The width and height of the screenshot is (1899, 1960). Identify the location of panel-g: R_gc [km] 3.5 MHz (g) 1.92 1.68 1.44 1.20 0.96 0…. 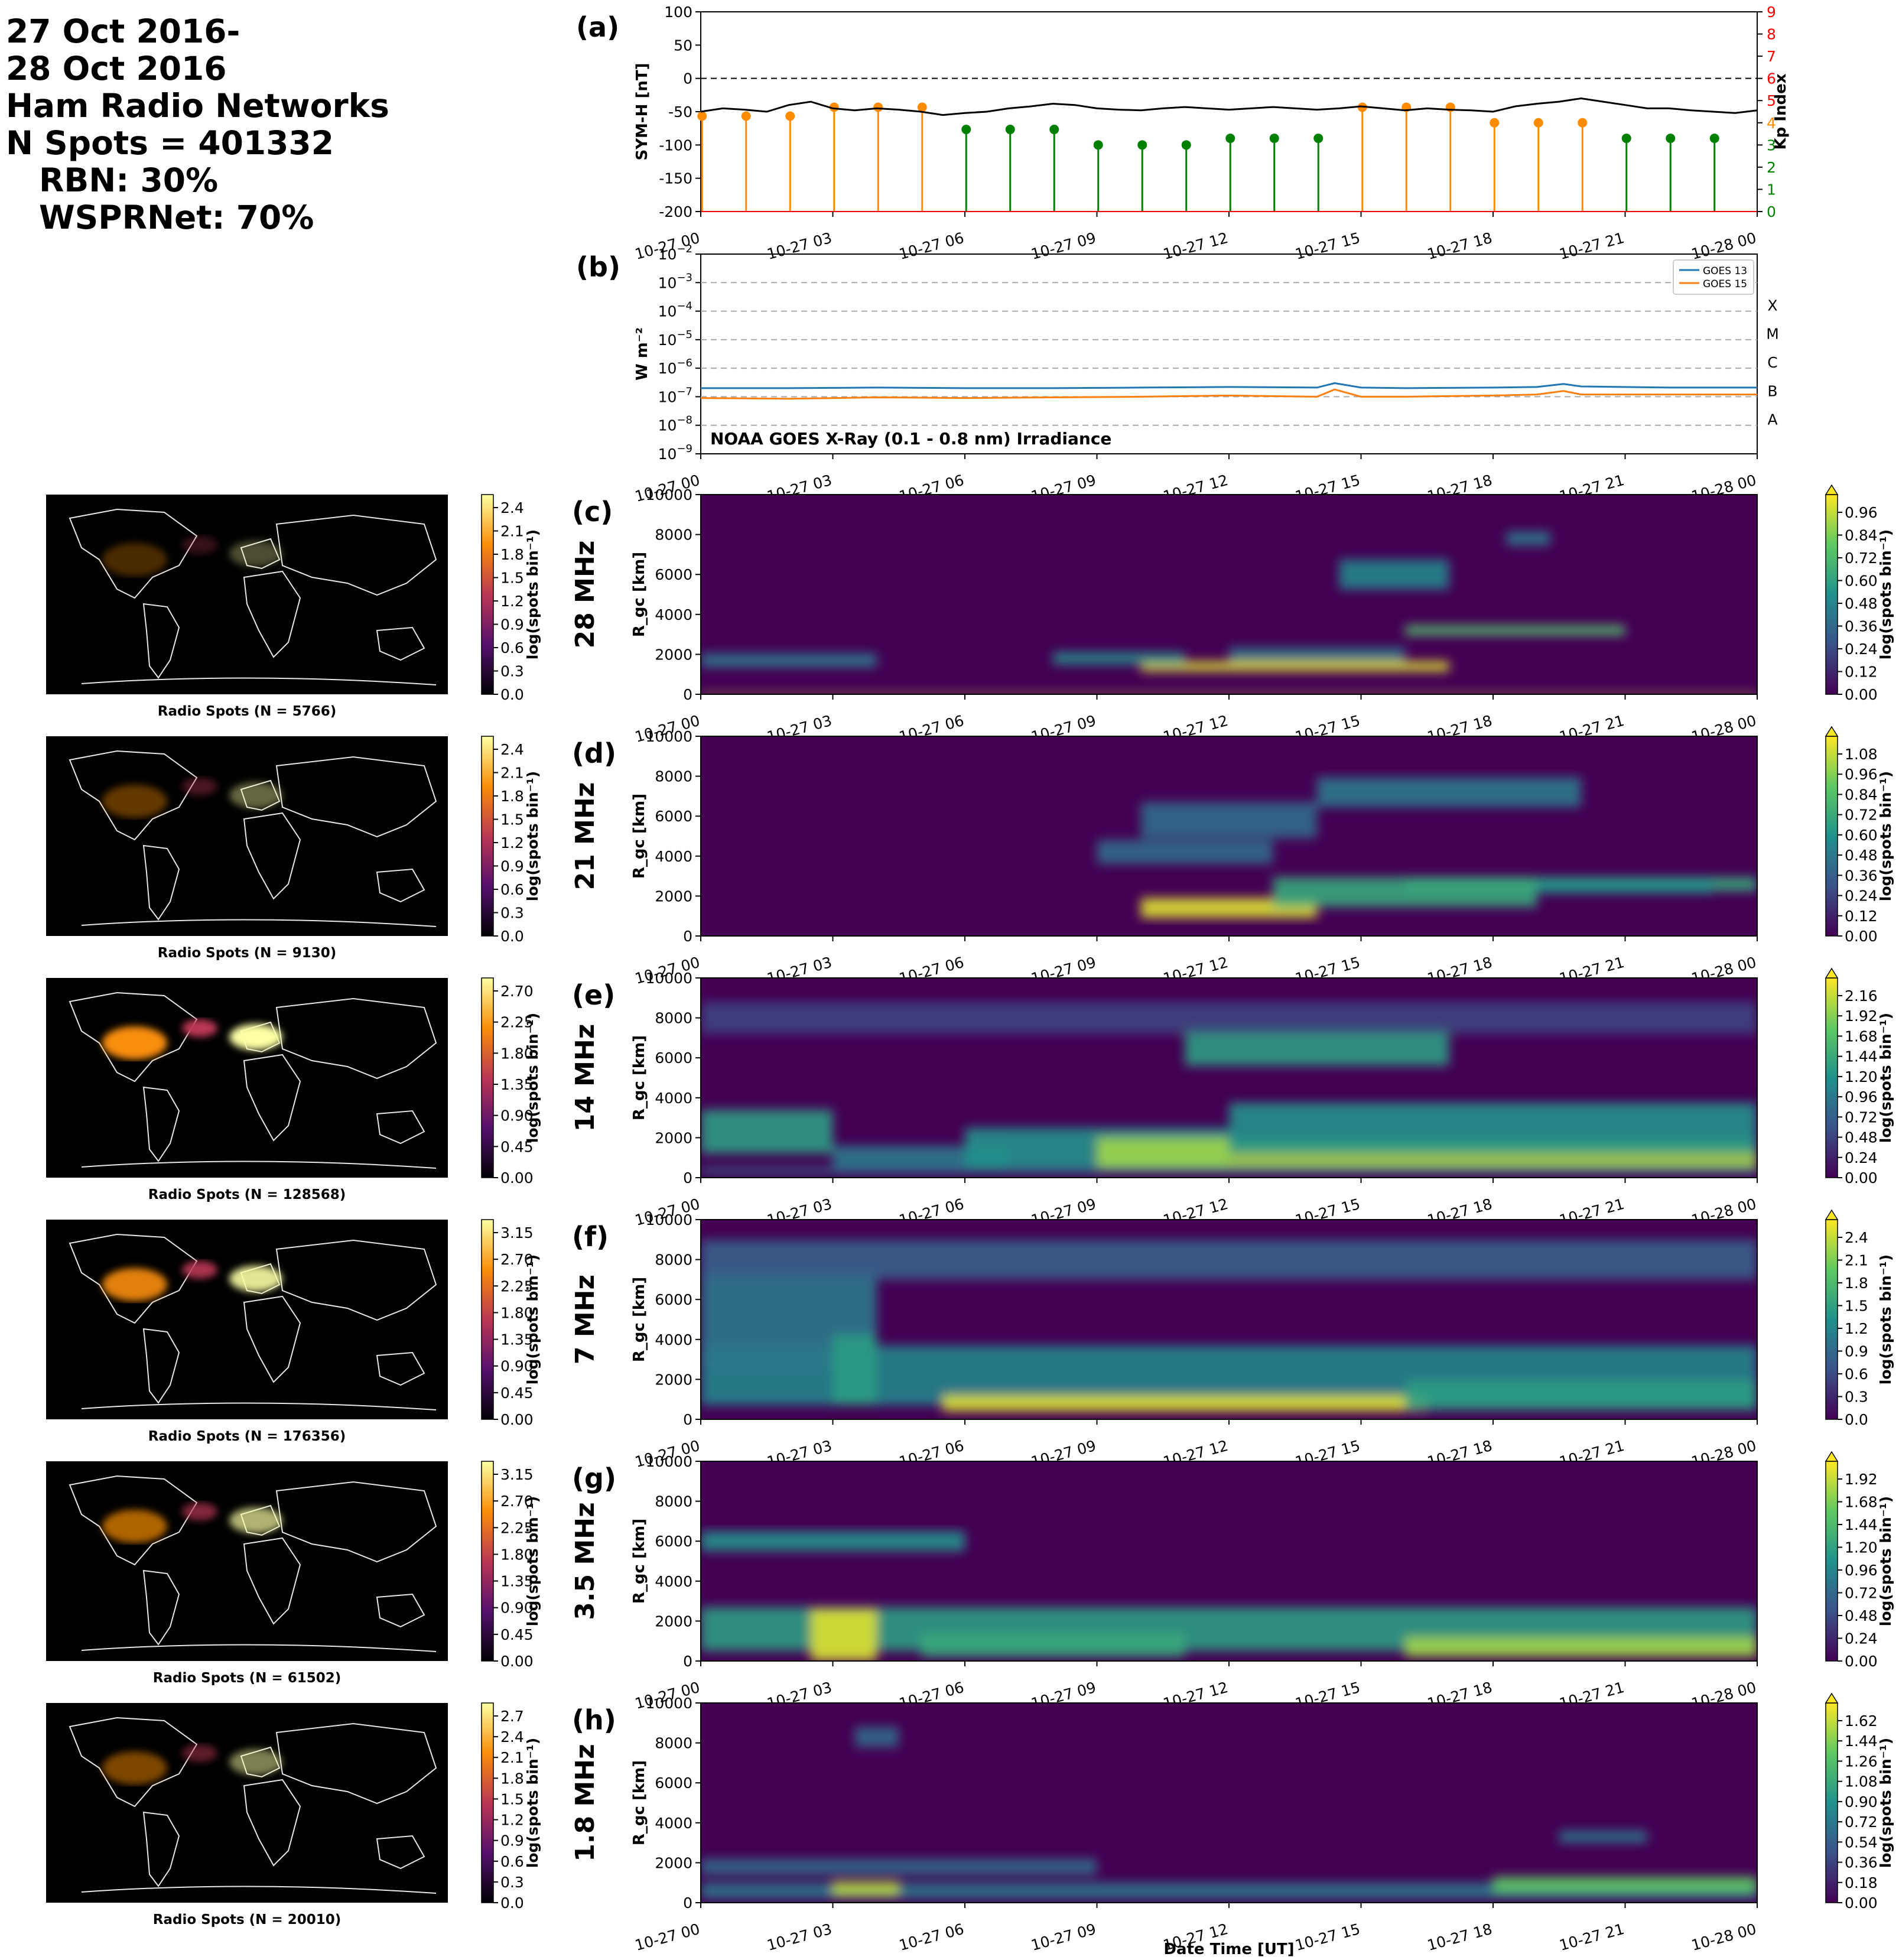
(970, 1568).